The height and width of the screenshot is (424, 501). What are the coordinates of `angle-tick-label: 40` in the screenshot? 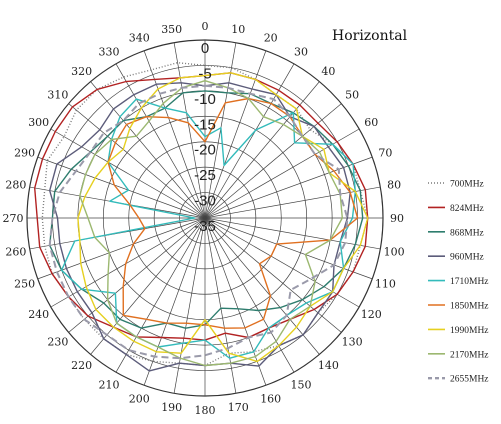 It's located at (328, 71).